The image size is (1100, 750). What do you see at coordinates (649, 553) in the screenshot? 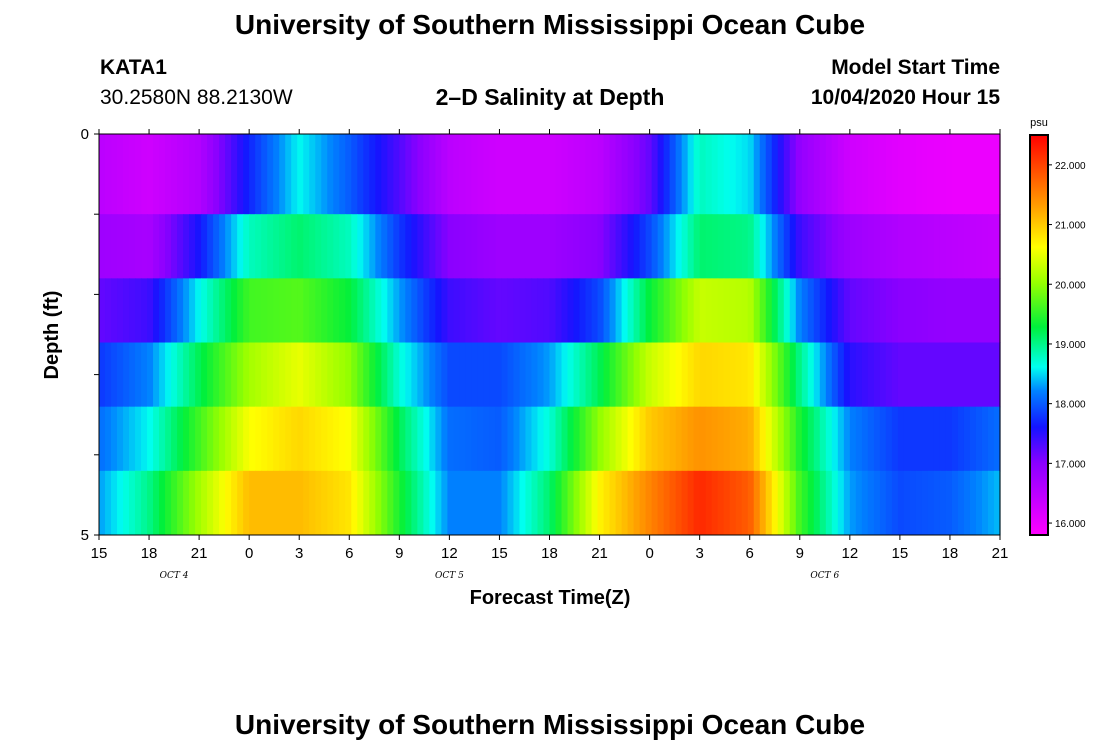
I see `x-tick-label: 0` at bounding box center [649, 553].